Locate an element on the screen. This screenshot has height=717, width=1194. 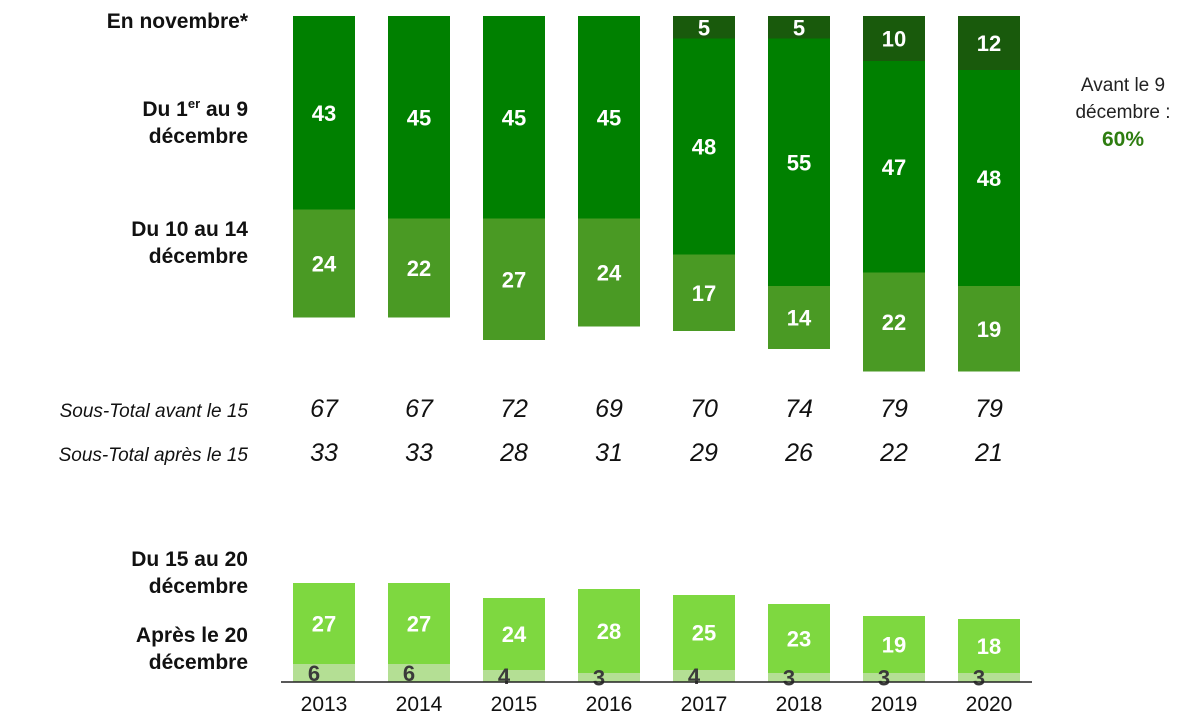
bar-15-20-dec-2019 is located at coordinates (894, 644).